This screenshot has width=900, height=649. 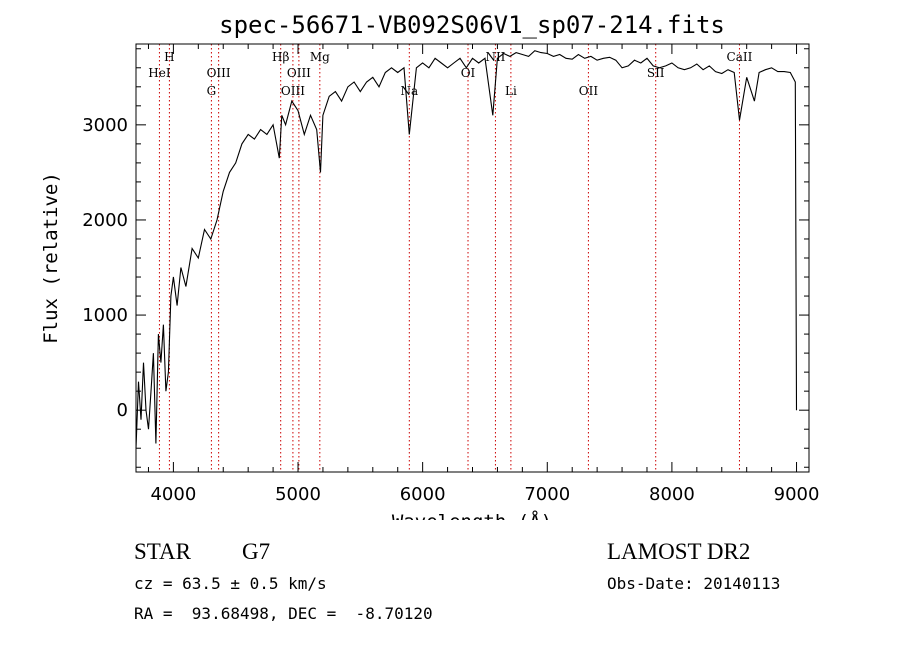 What do you see at coordinates (169, 57) in the screenshot?
I see `line-label-h: H` at bounding box center [169, 57].